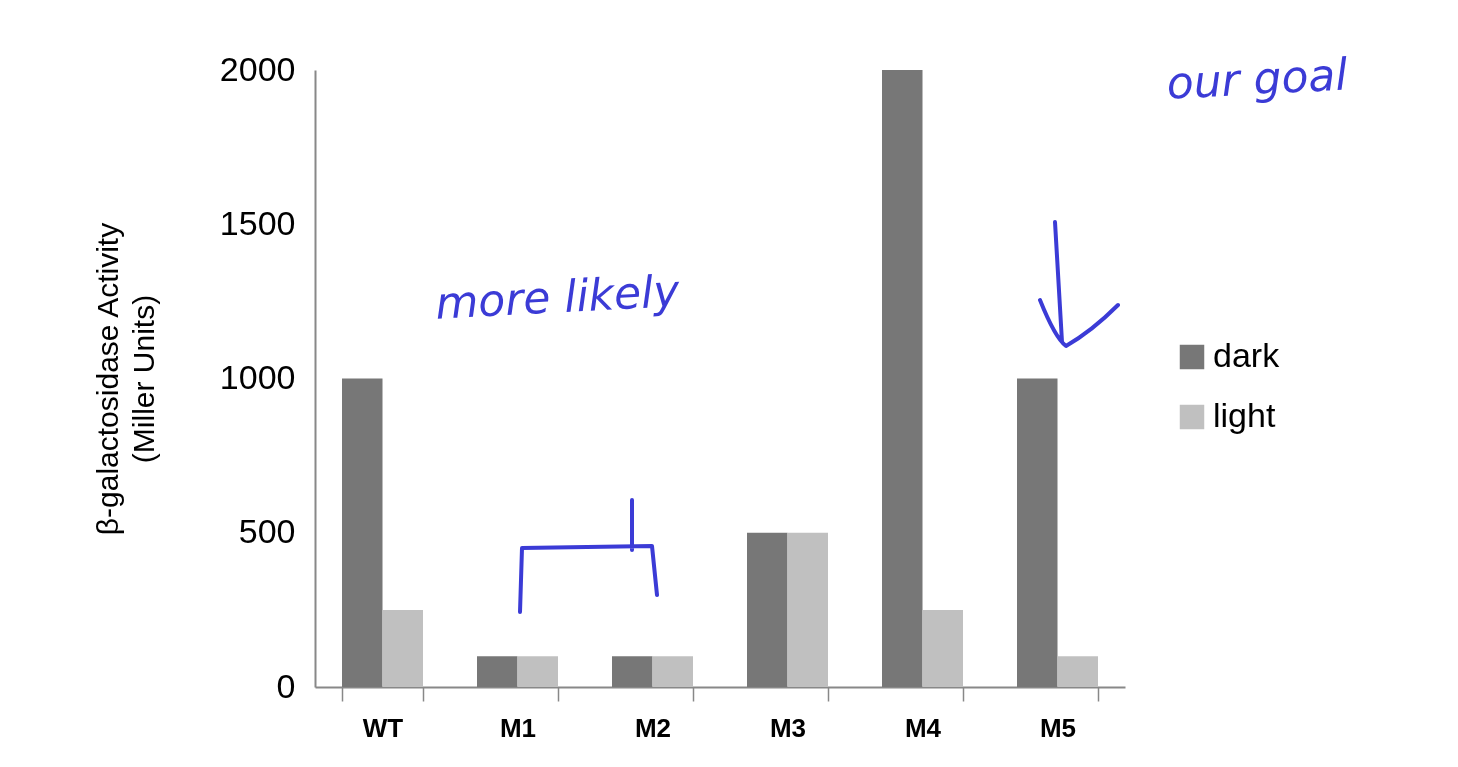  Describe the element at coordinates (286, 685) in the screenshot. I see `y-tick-label: 0` at that location.